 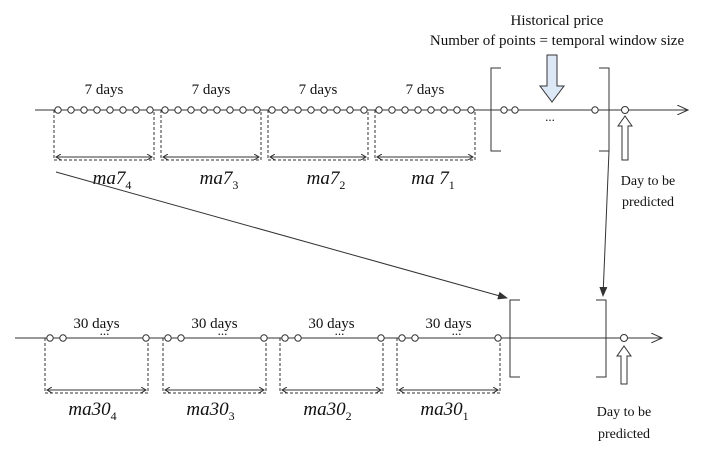 What do you see at coordinates (648, 181) in the screenshot?
I see `top-predict-label-line1: Day to be` at bounding box center [648, 181].